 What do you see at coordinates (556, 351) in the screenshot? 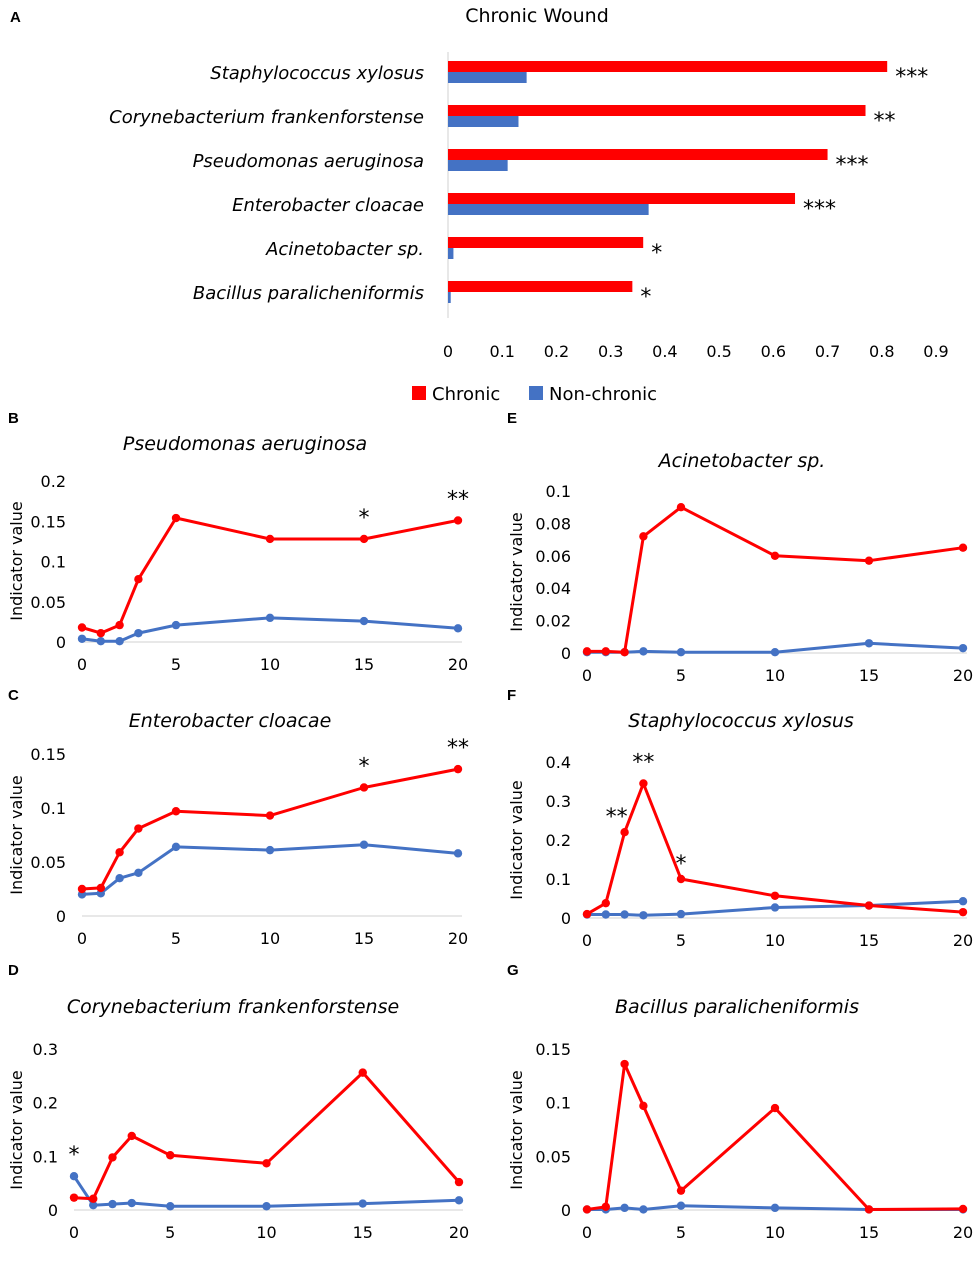
I see `x-tick-label: 0.2` at bounding box center [556, 351].